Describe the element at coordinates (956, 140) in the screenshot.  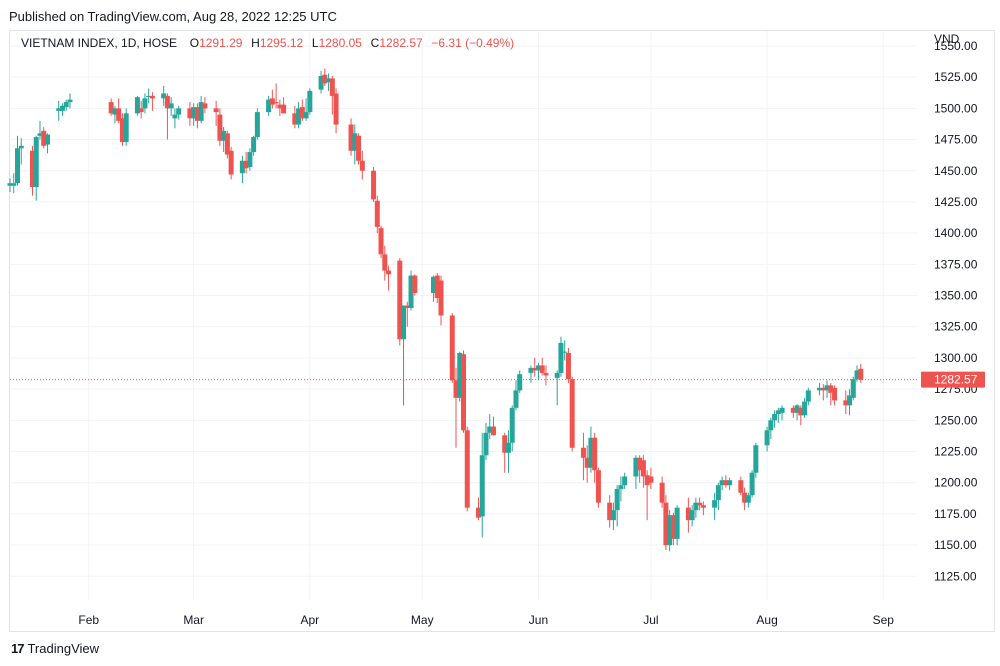
I see `y-tick-label: 1475.00` at that location.